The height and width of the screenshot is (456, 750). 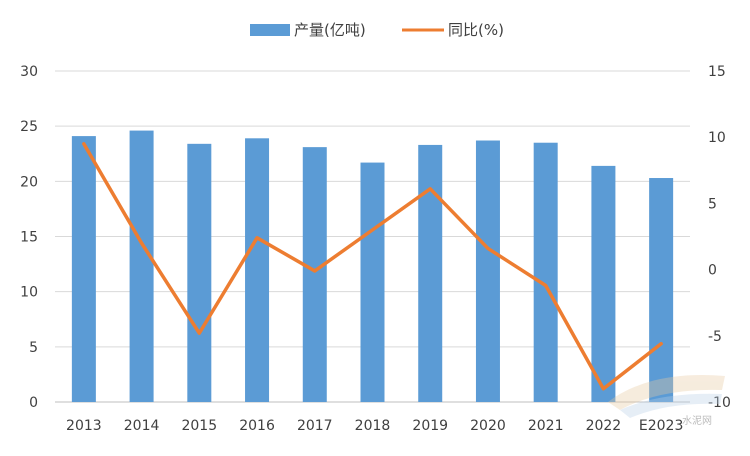 I want to click on left-tick-label: 15, so click(x=29, y=238).